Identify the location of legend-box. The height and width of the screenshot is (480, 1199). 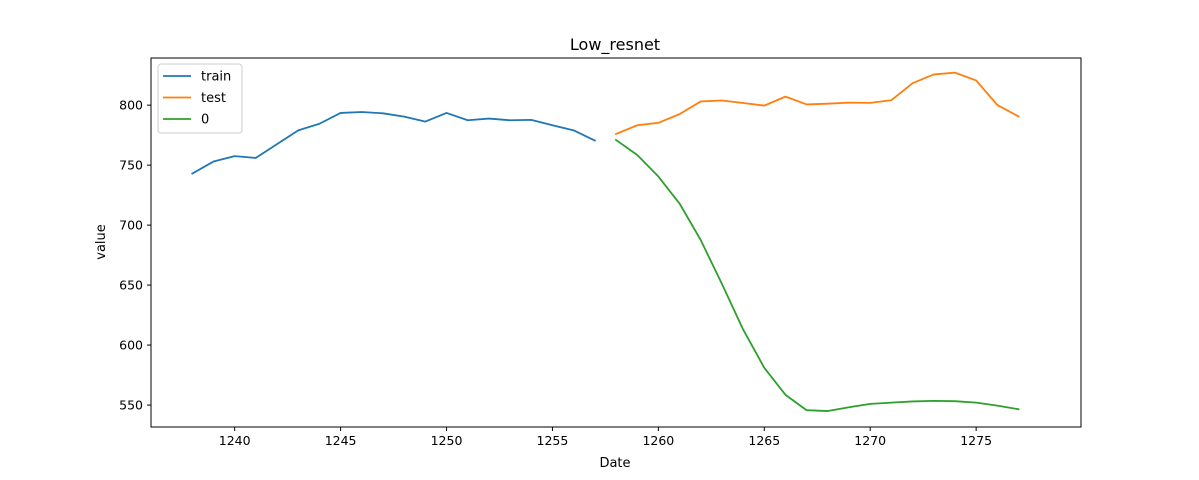
(200, 98).